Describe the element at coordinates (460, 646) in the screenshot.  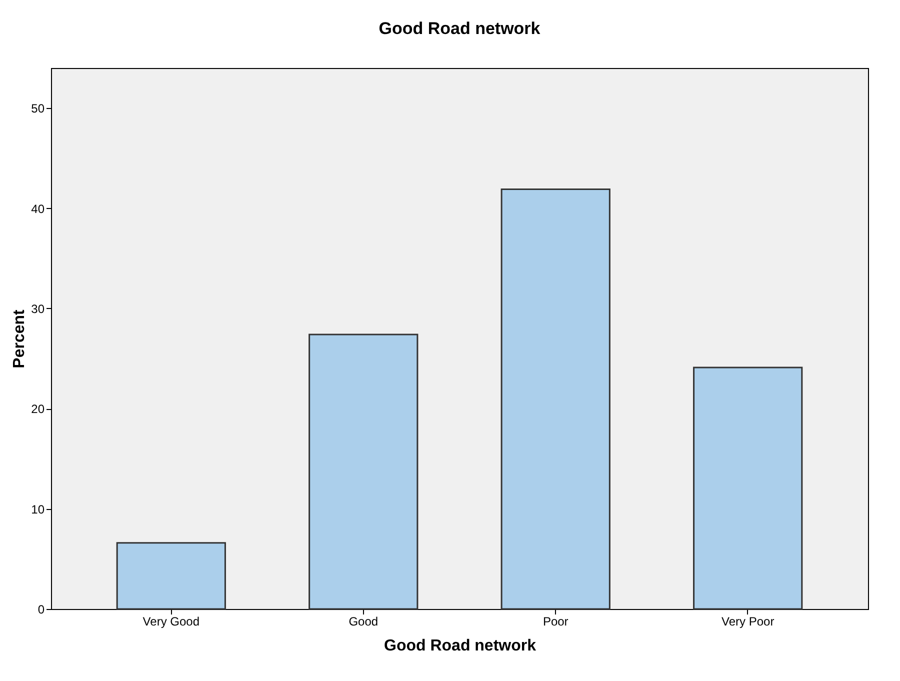
I see `x-axis-title: Good Road network` at that location.